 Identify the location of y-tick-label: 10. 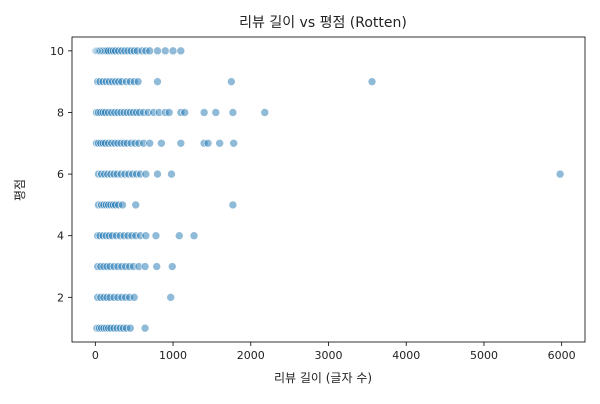
(57, 51).